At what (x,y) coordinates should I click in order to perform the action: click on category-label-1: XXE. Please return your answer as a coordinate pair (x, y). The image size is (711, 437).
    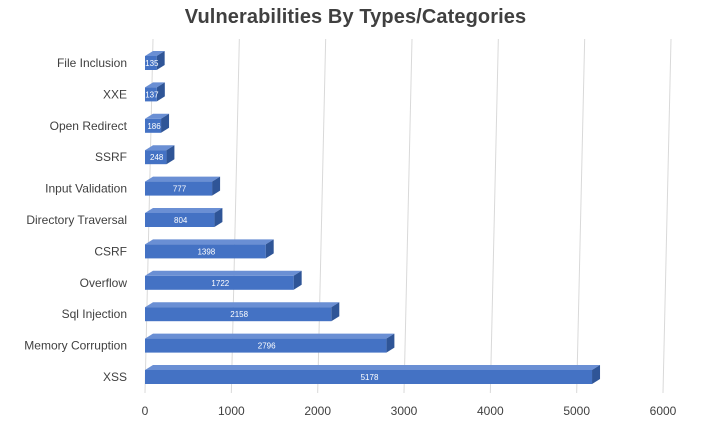
    Looking at the image, I should click on (115, 94).